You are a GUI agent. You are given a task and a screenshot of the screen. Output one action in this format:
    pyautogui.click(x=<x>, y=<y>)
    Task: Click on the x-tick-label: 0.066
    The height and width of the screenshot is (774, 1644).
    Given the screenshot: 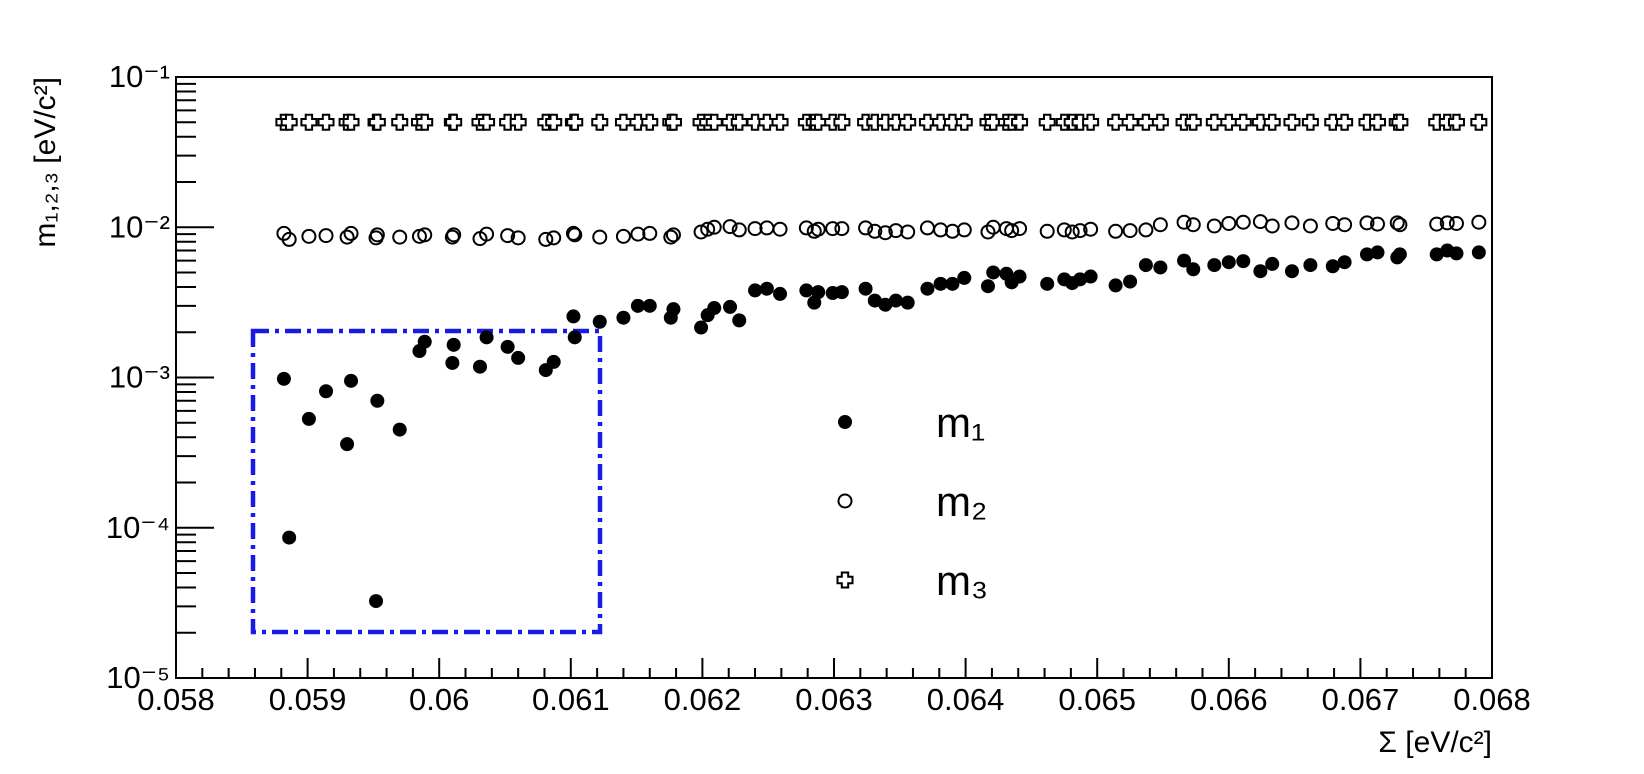 What is the action you would take?
    pyautogui.click(x=1229, y=699)
    